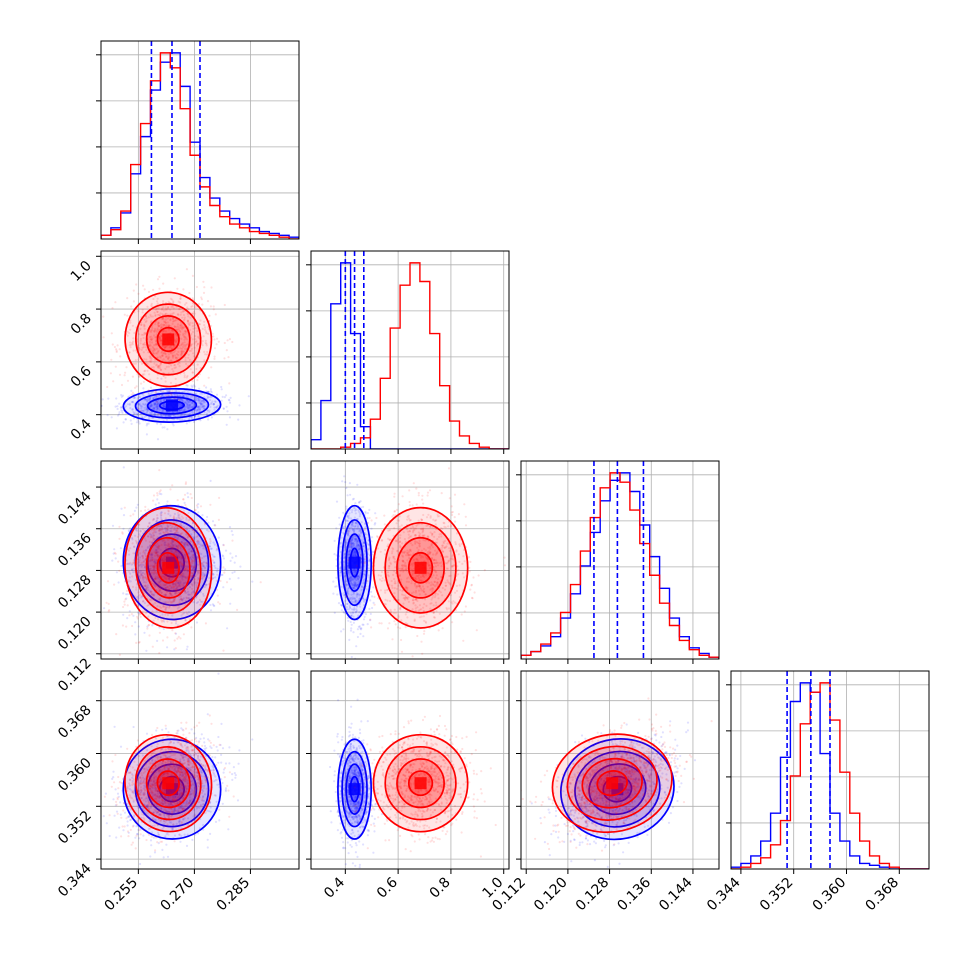 The width and height of the screenshot is (970, 975). What do you see at coordinates (81, 376) in the screenshot?
I see `y-tick-label: 0.6` at bounding box center [81, 376].